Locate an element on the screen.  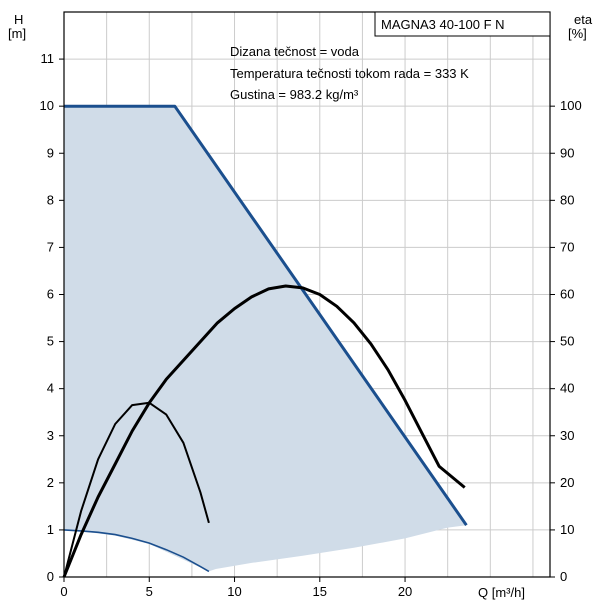
min-head-curve is located at coordinates (136, 551).